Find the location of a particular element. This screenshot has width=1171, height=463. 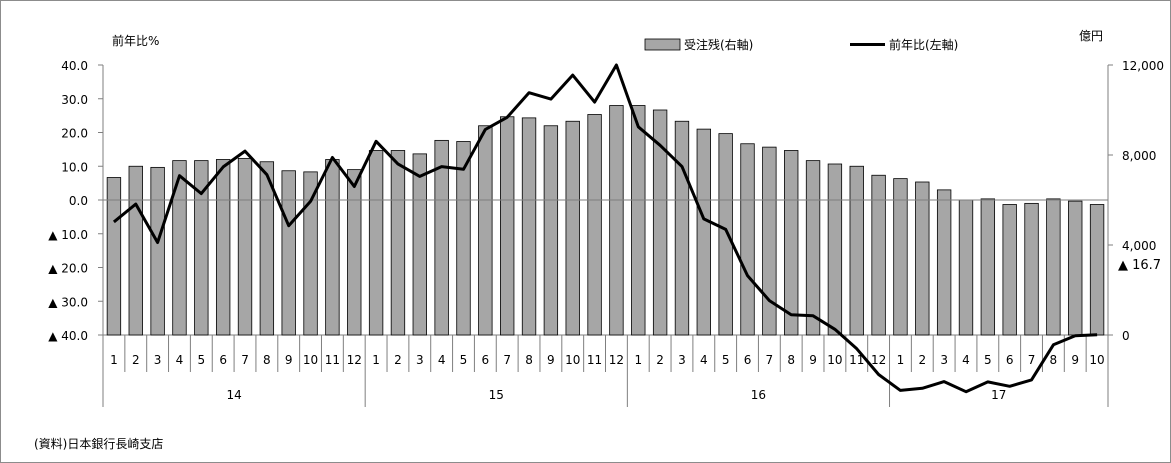

left-tick-label: ▲ 40.0 is located at coordinates (68, 336).